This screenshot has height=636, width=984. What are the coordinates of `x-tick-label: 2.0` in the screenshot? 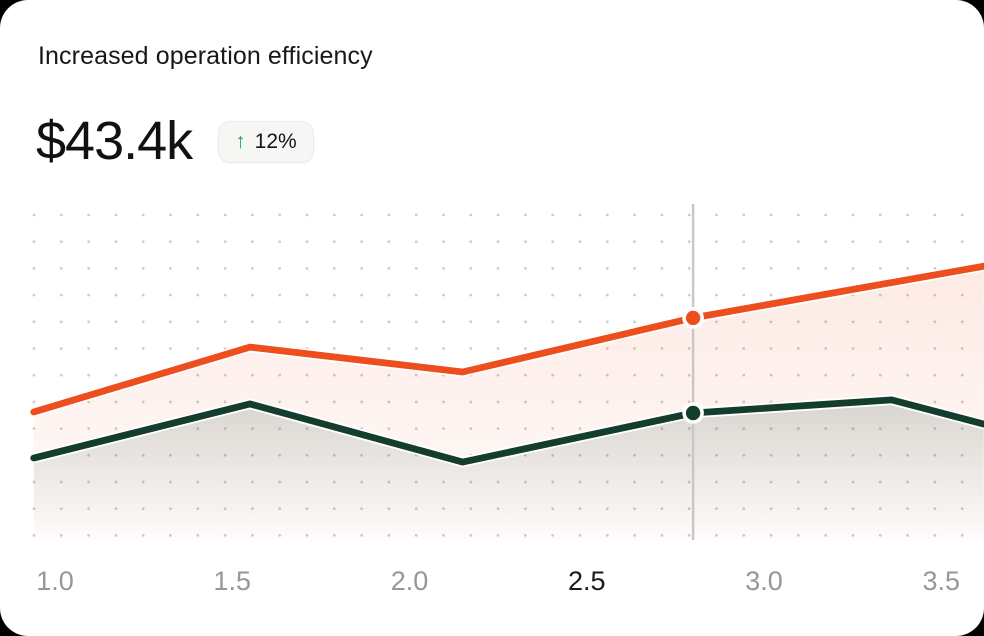 It's located at (409, 581).